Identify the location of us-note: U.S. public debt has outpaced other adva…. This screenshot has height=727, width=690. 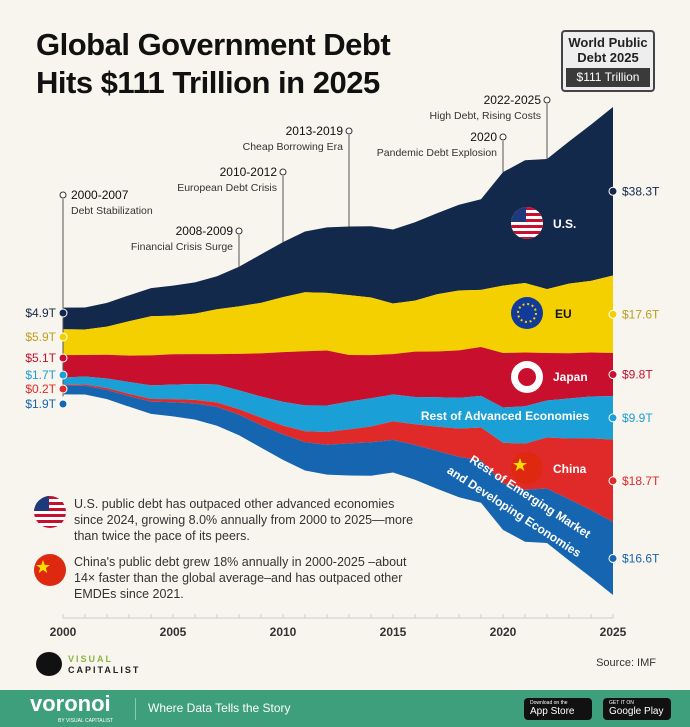
(244, 520).